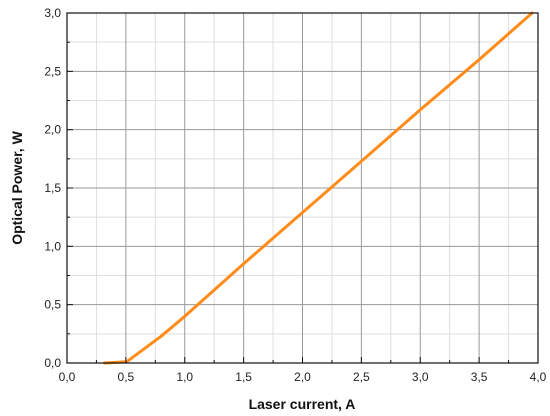  I want to click on x-axis-title: Laser current, A, so click(302, 404).